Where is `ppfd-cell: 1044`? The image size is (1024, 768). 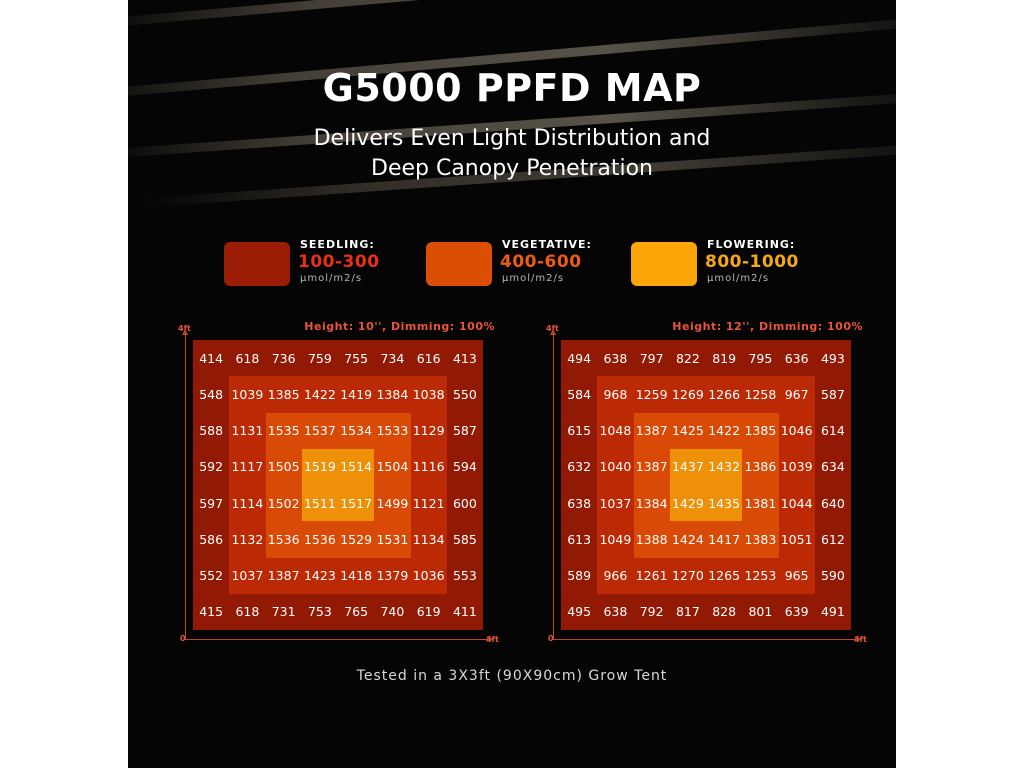 ppfd-cell: 1044 is located at coordinates (796, 503).